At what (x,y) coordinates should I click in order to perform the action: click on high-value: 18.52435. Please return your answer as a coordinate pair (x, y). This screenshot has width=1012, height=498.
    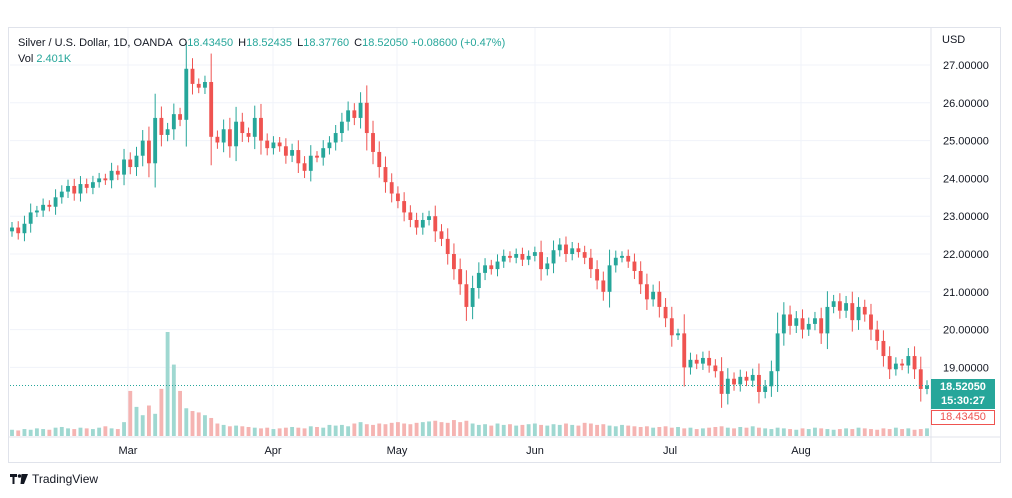
    Looking at the image, I should click on (269, 43).